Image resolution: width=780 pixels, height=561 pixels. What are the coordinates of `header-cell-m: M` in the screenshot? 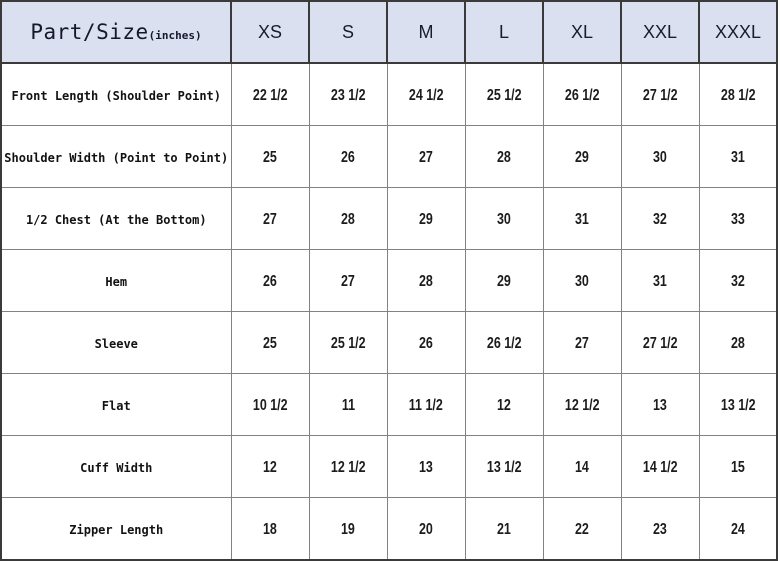 It's located at (426, 32).